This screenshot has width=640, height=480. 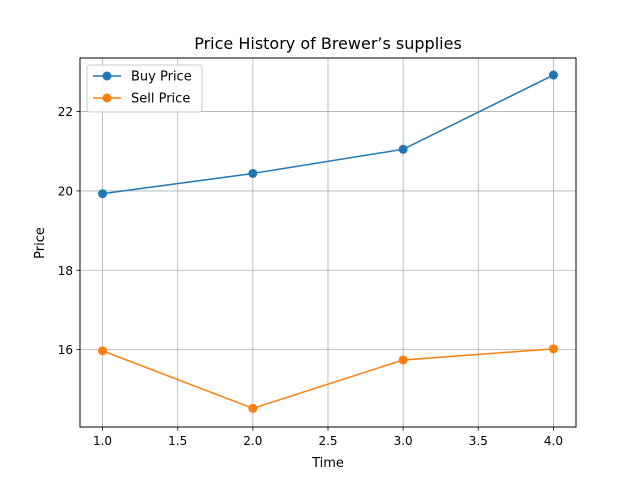 I want to click on chart-title: Price History of Brewer’s supplies, so click(x=328, y=43).